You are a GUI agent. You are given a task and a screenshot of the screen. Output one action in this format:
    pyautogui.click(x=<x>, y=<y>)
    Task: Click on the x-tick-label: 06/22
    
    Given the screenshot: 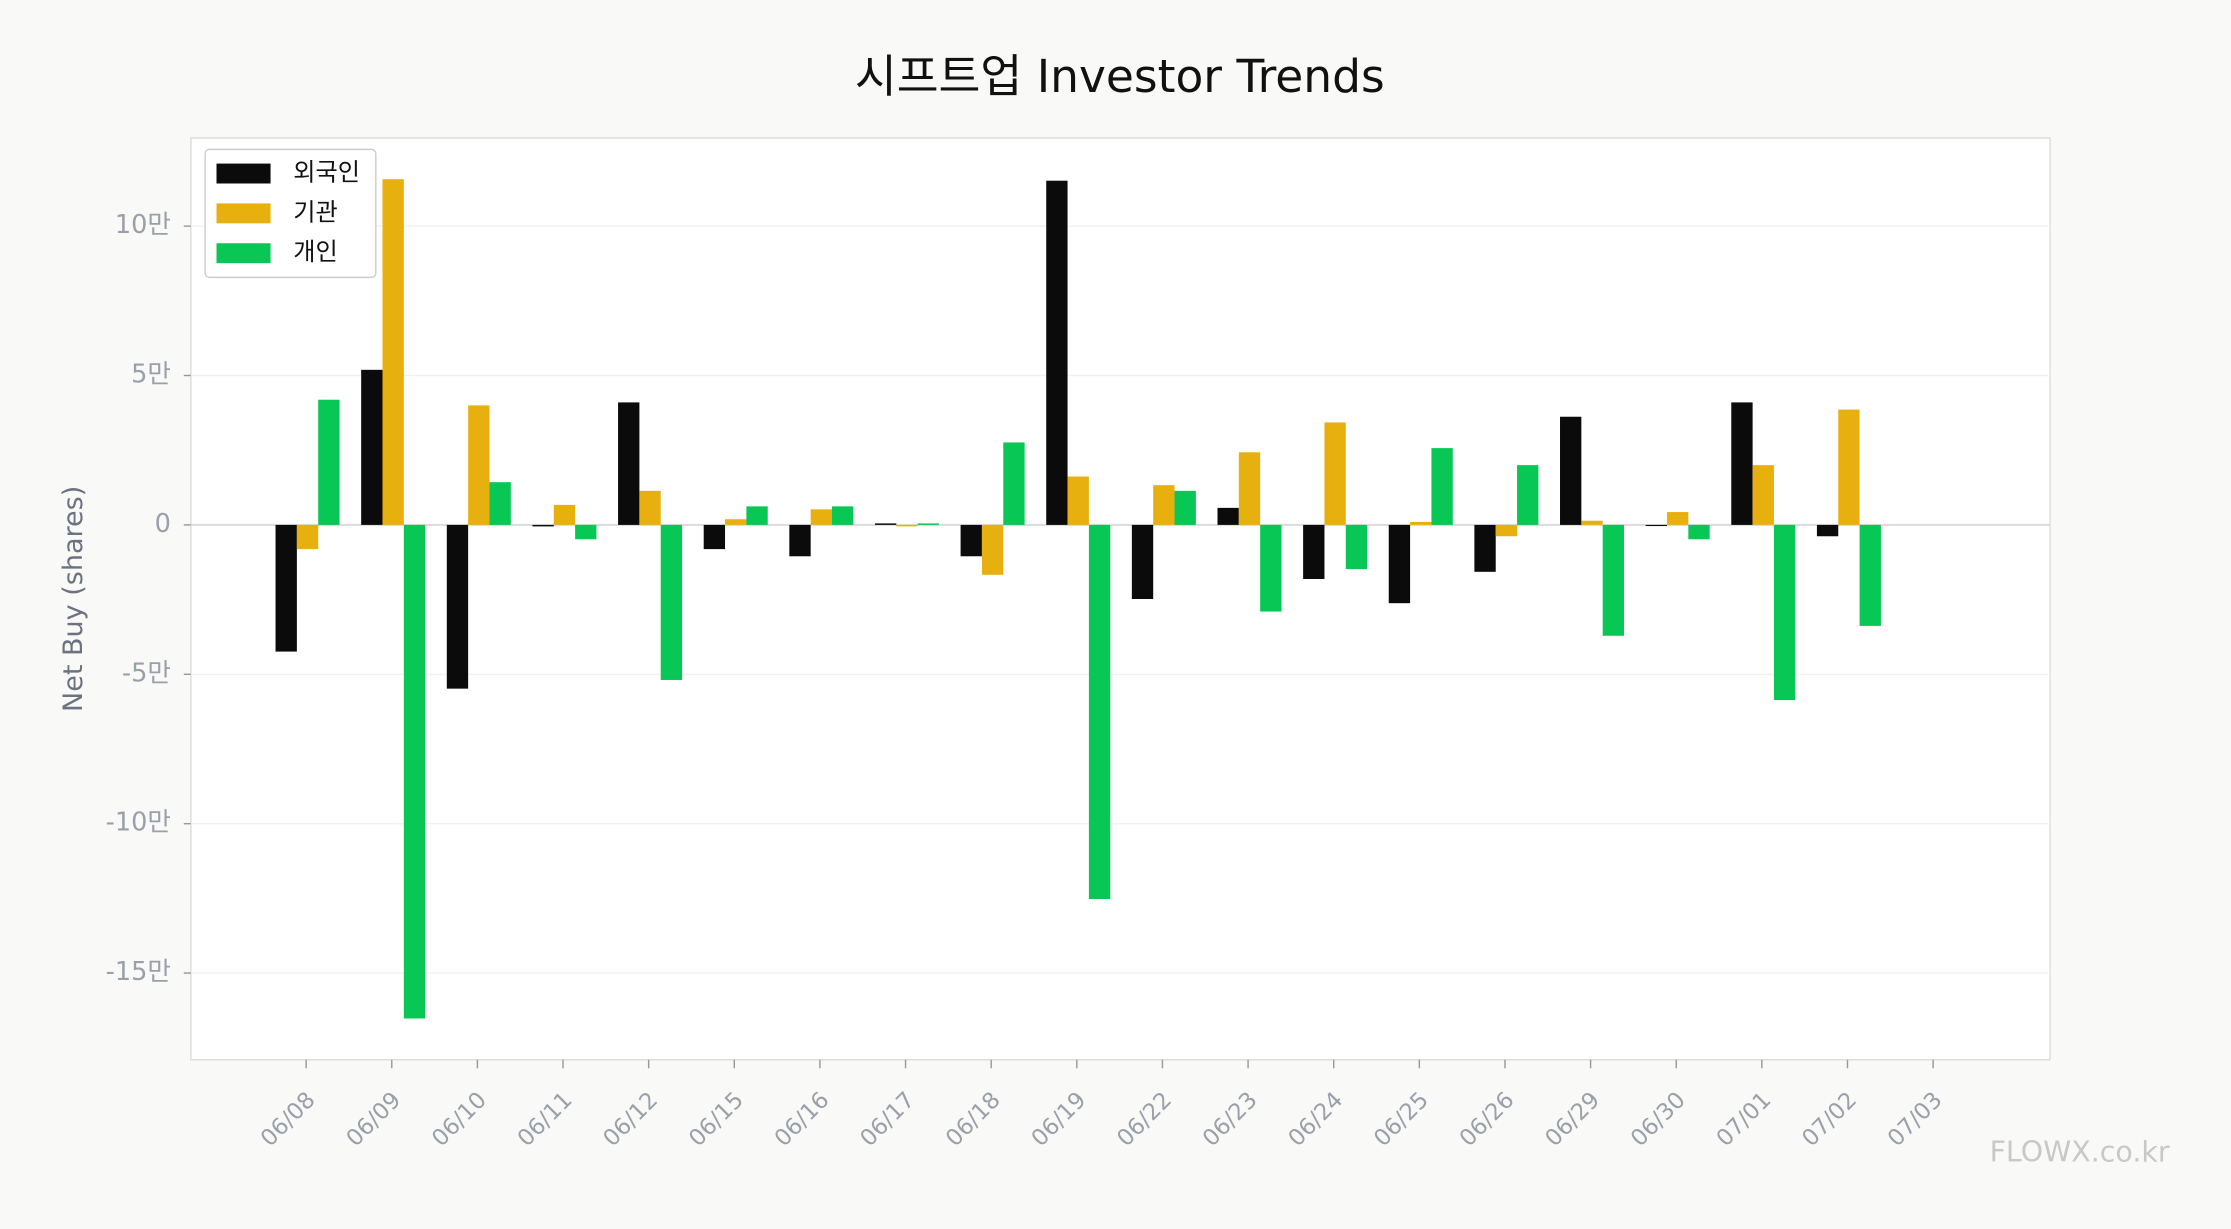 What is the action you would take?
    pyautogui.click(x=1144, y=1119)
    